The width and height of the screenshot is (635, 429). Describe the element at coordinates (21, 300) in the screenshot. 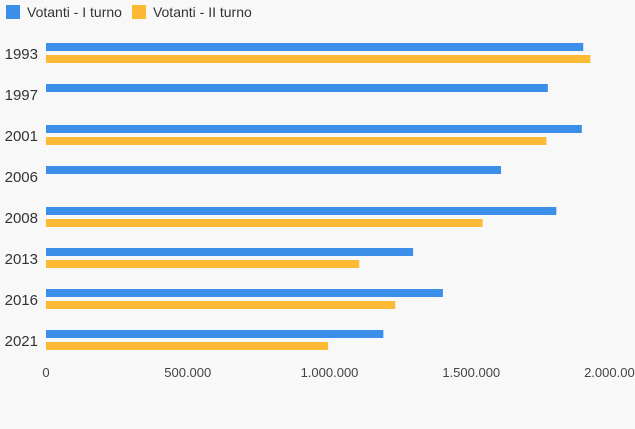

I see `category-label-2016: 2016` at that location.